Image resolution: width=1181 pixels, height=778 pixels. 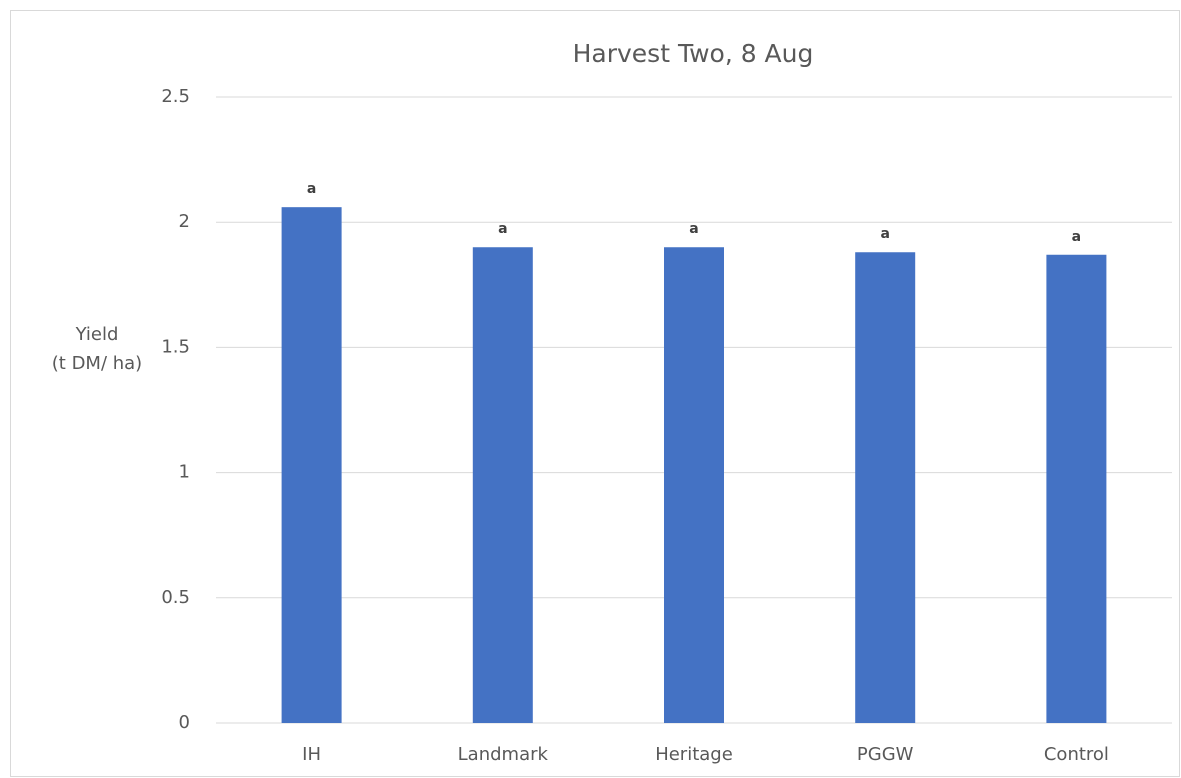 I want to click on y-tick-label: 2.5, so click(x=175, y=96).